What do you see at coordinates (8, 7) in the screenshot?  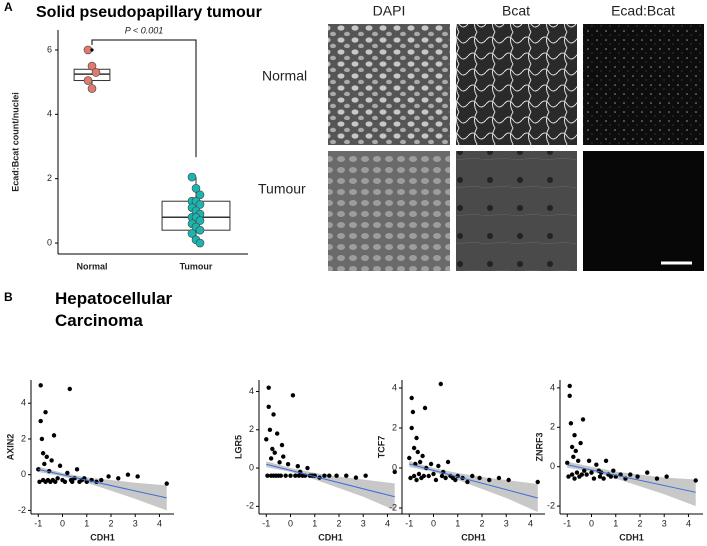 I see `panel-label: A` at bounding box center [8, 7].